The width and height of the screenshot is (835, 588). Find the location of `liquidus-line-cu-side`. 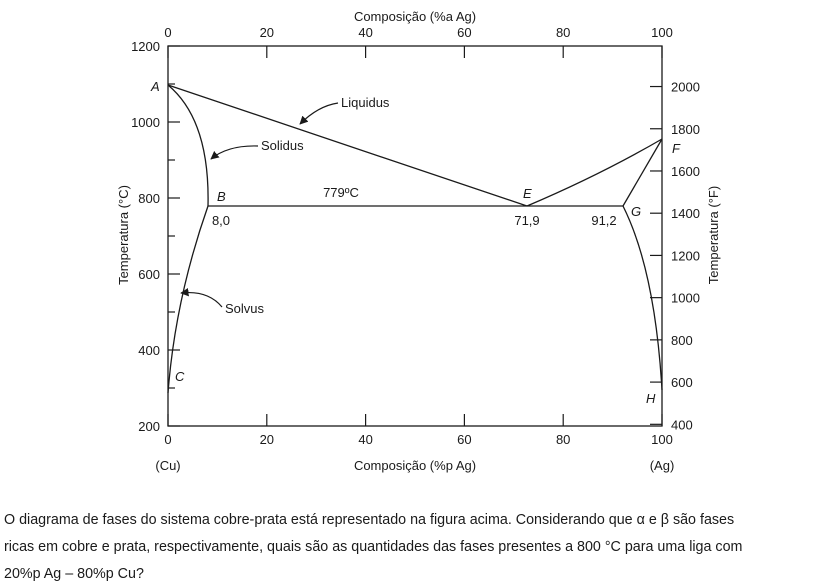

liquidus-line-cu-side is located at coordinates (347, 145).